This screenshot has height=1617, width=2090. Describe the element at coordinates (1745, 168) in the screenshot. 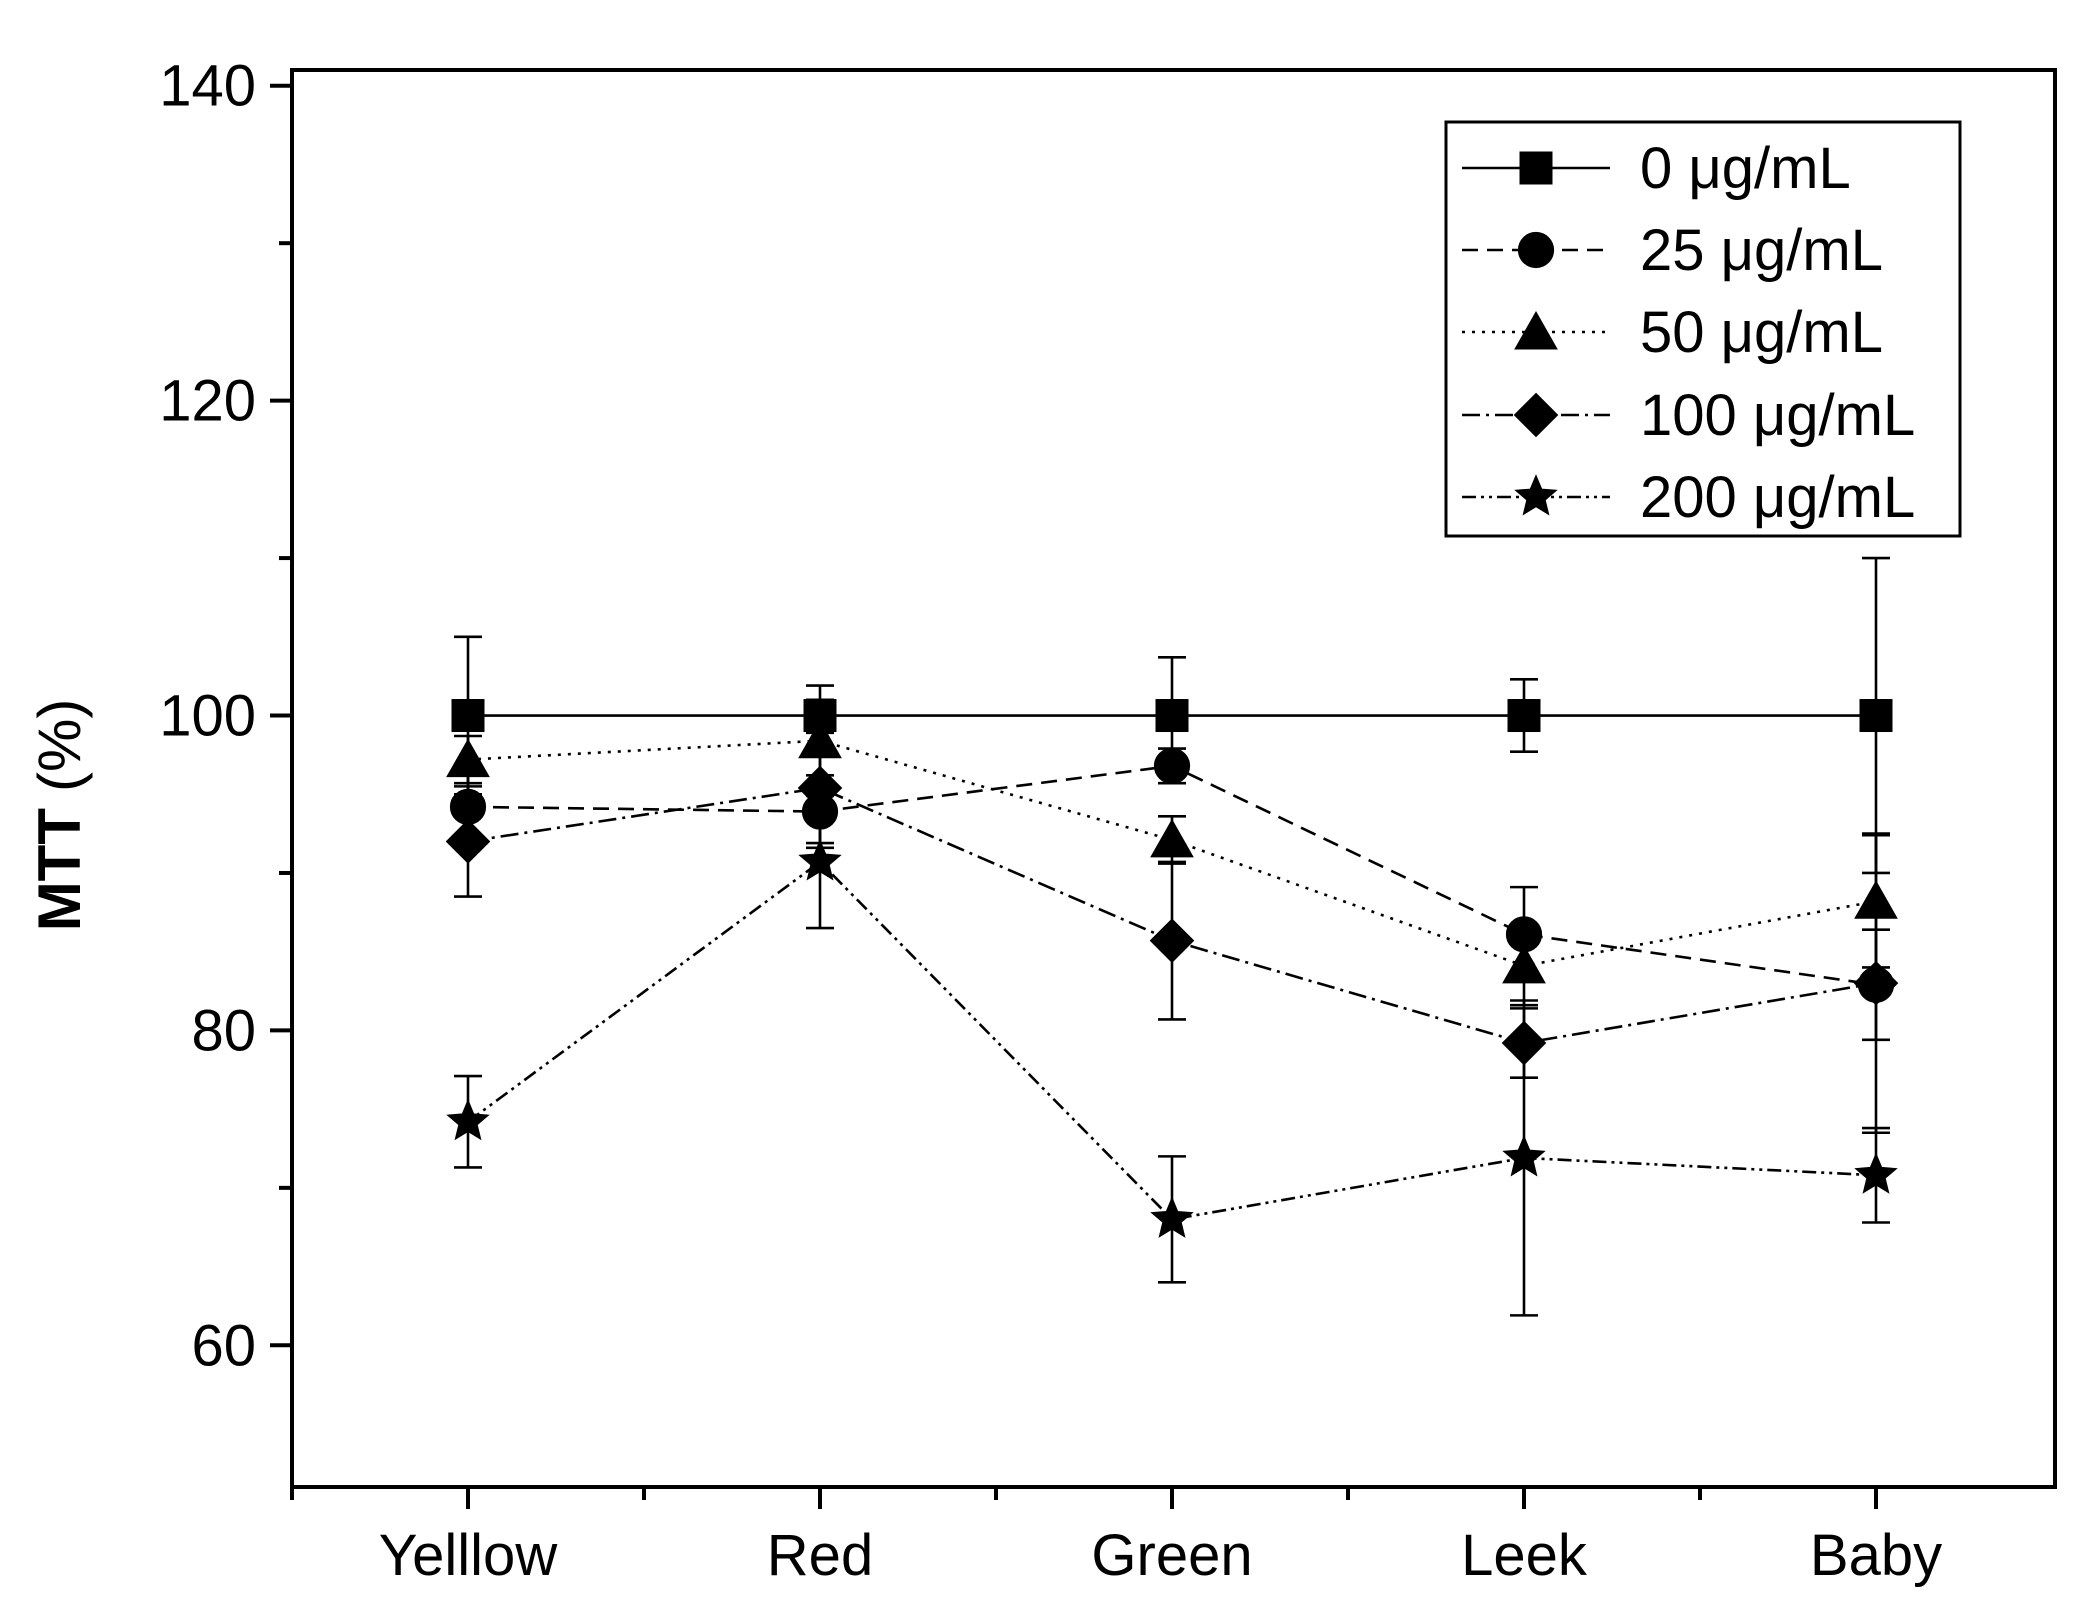

I see `legend-label: 0 μg/mL` at that location.